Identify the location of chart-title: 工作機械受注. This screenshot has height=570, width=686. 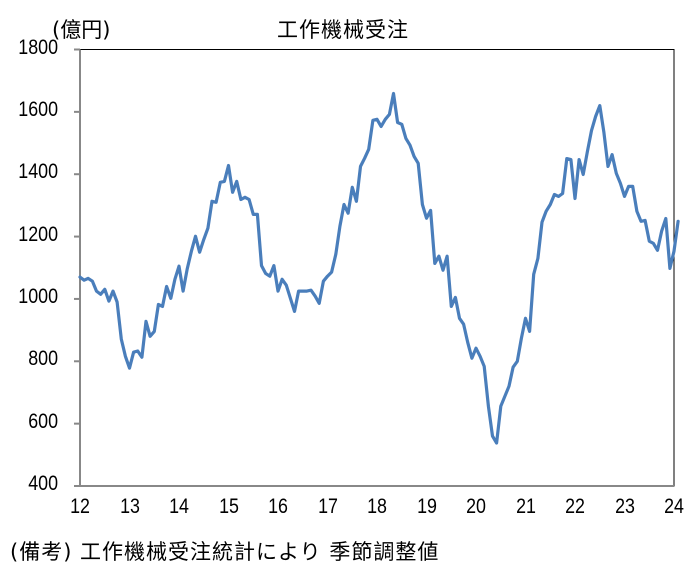
(343, 30).